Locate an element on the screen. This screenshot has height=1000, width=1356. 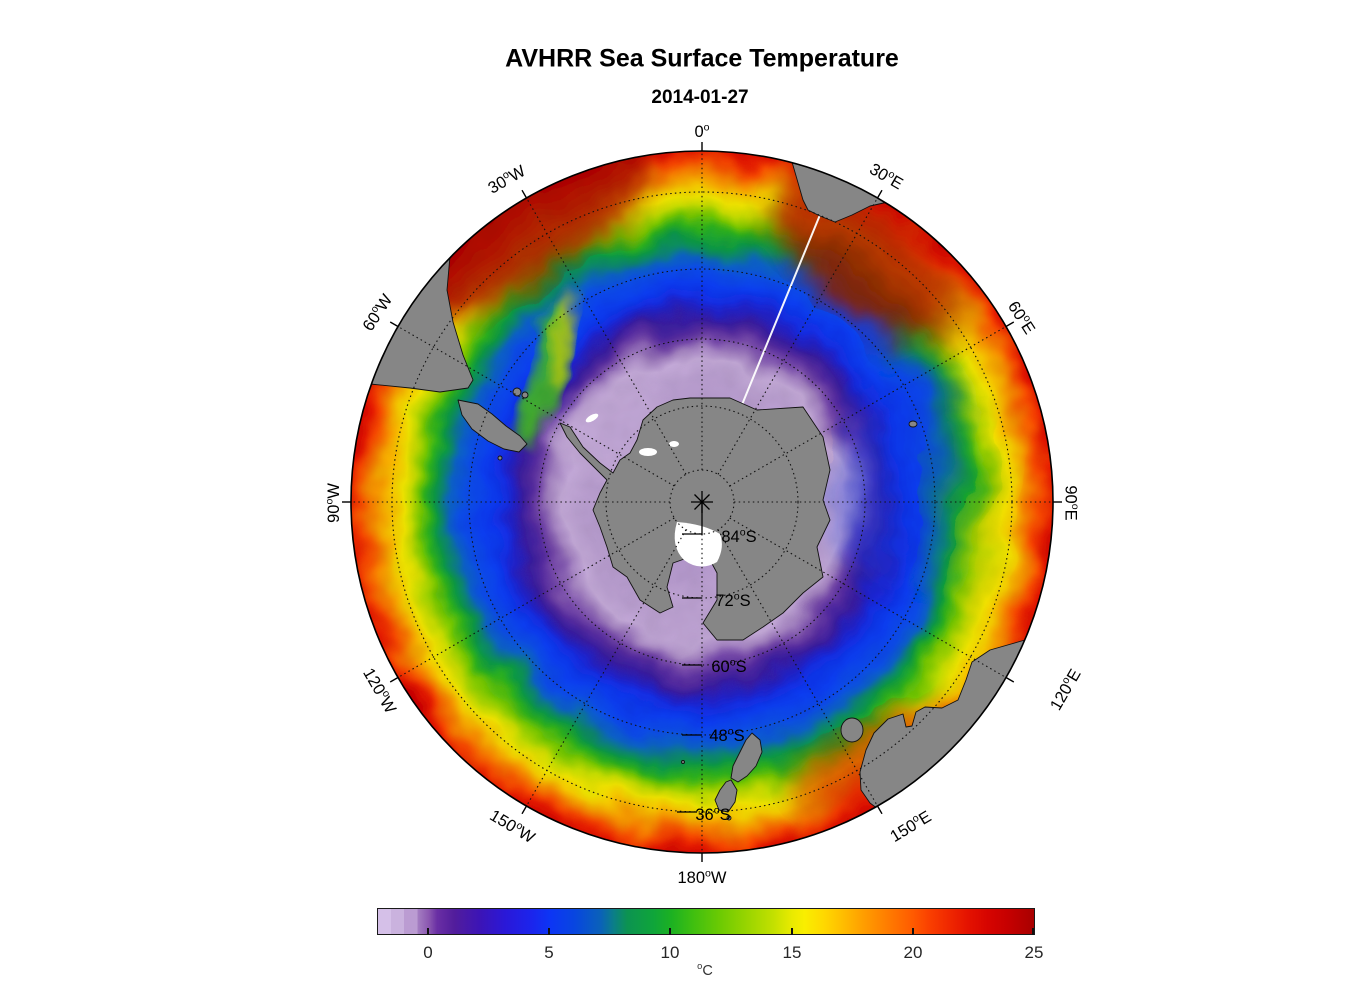
lat-circle-60s is located at coordinates (702, 502).